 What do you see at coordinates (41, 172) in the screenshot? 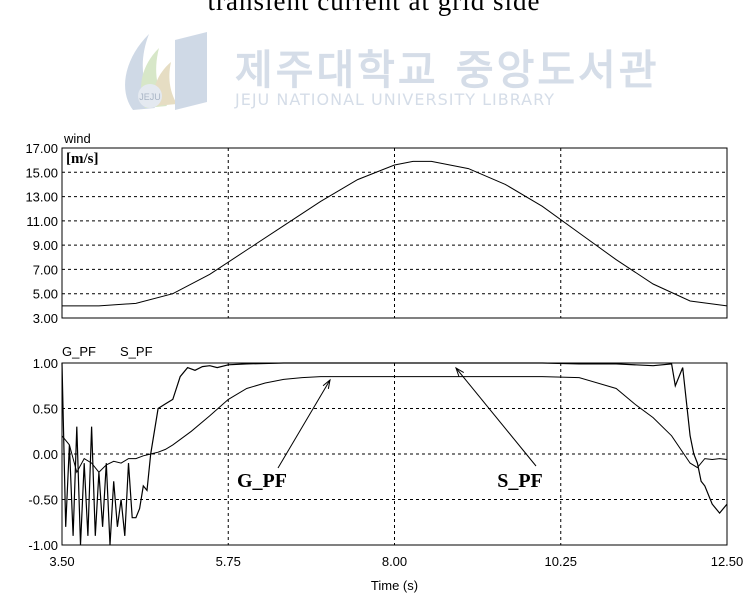
I see `wind-y-tick-15-00: 15.00` at bounding box center [41, 172].